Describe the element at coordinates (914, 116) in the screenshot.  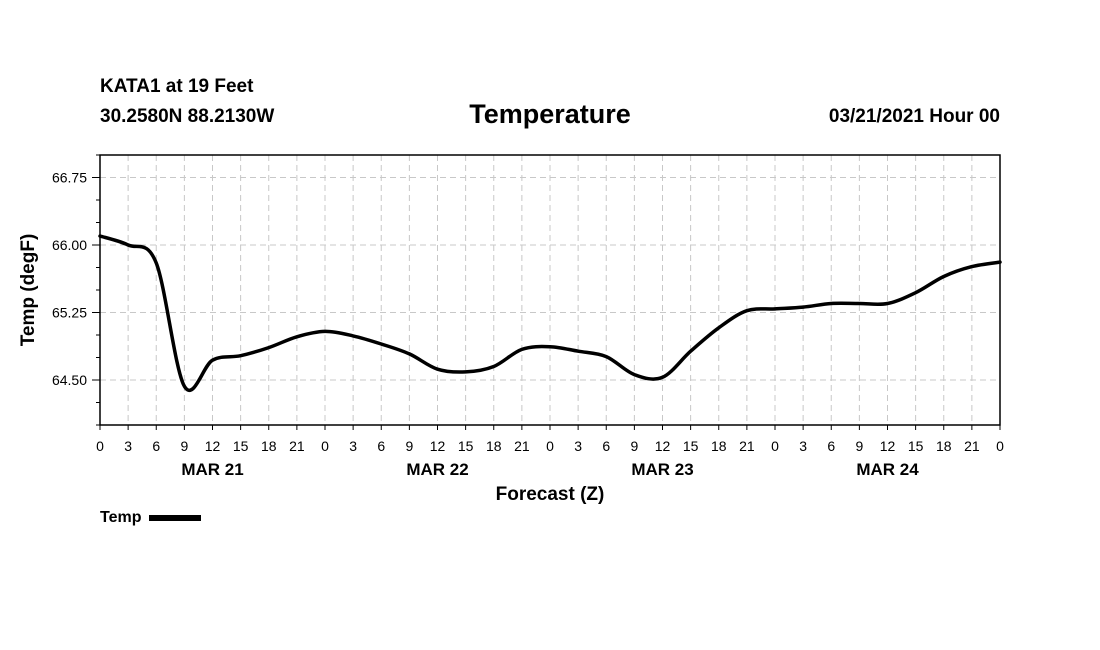
I see `forecast-run-time: 03/21/2021 Hour 00` at that location.